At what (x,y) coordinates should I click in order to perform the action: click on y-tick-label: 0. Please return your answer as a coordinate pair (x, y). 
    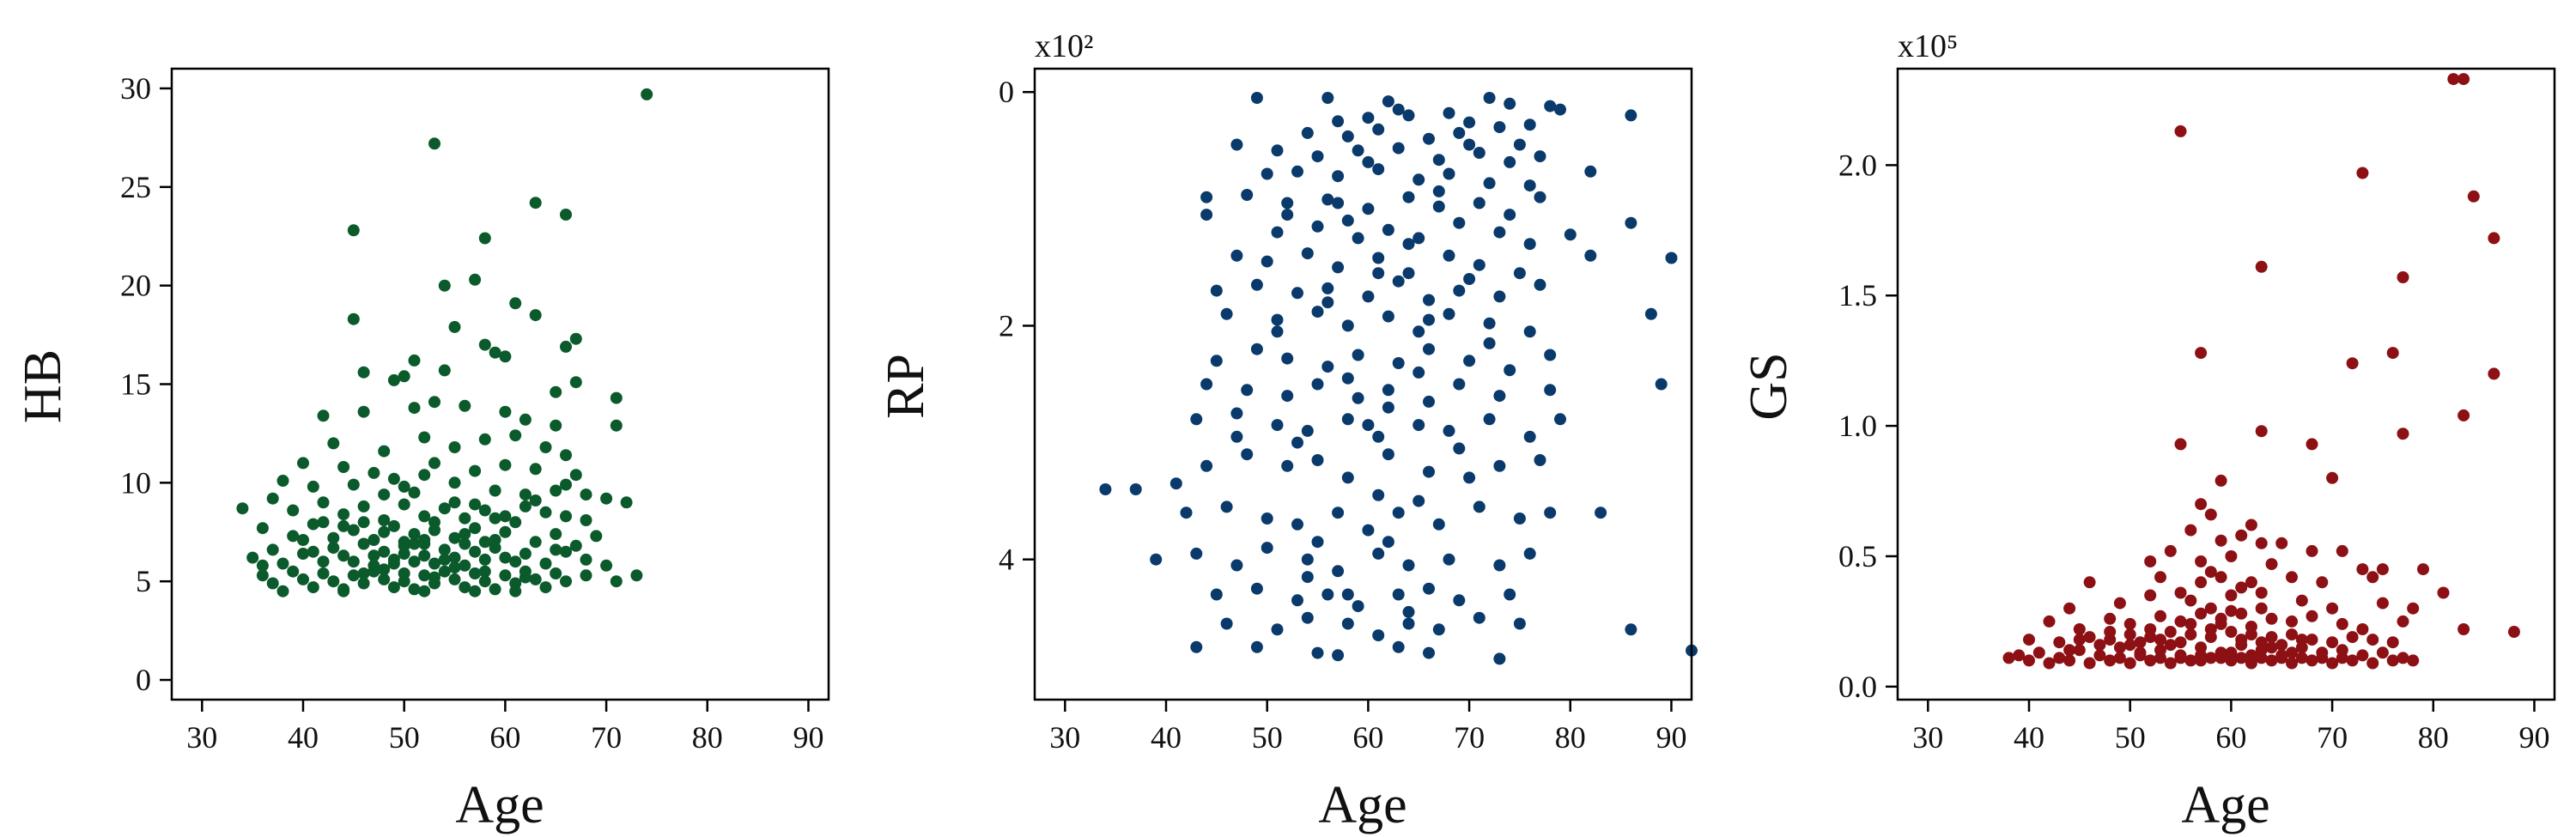
    Looking at the image, I should click on (1006, 92).